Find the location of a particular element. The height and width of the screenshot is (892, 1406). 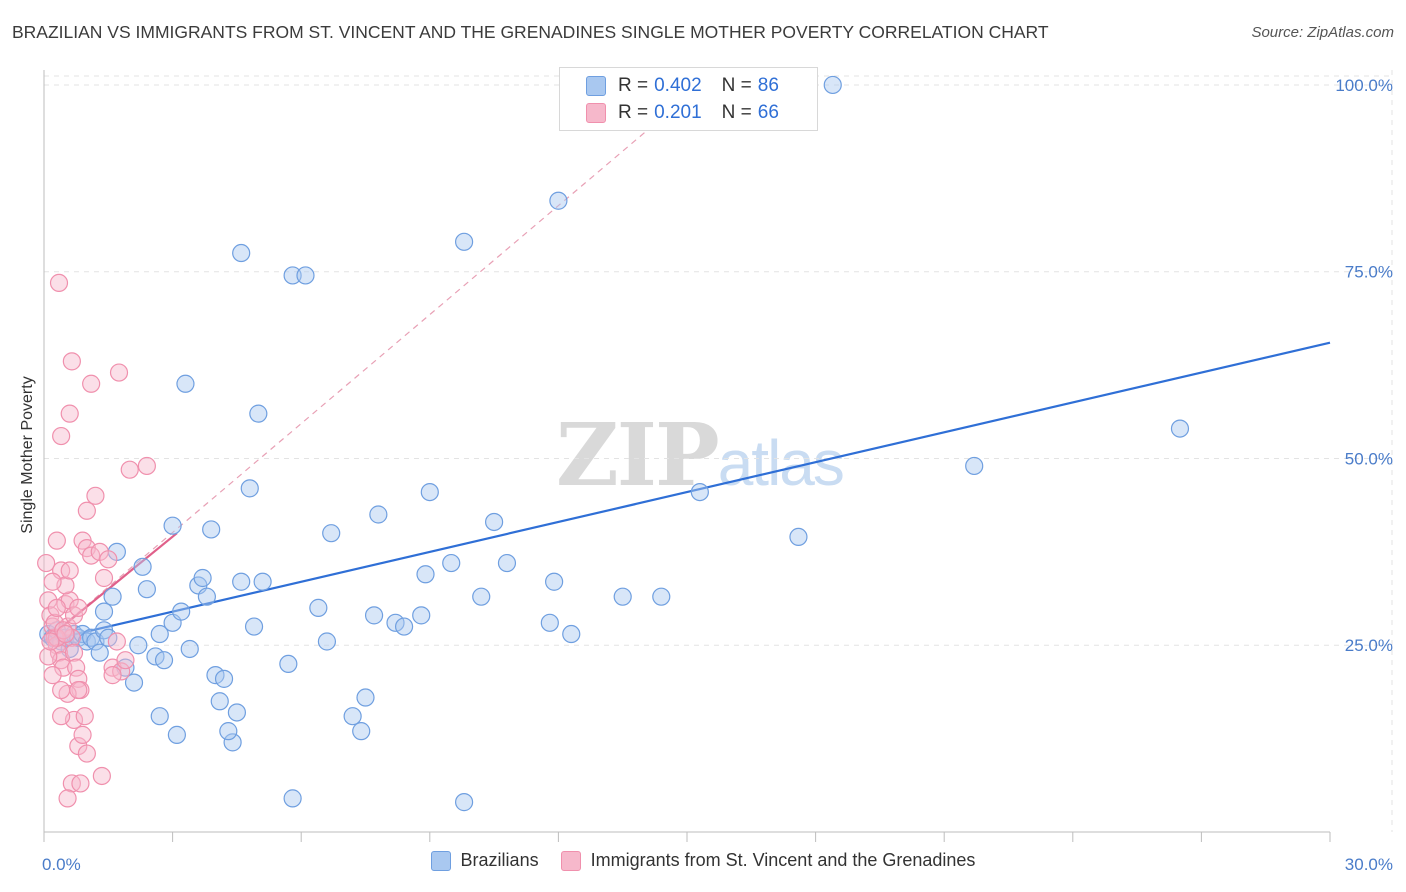

n-label: N = is located at coordinates (736, 112).